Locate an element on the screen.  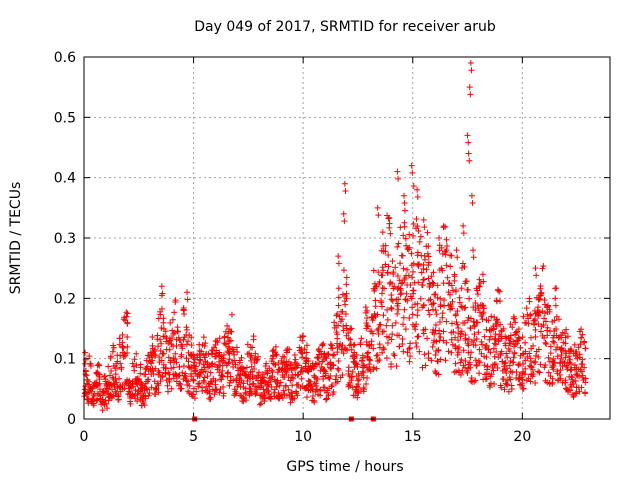
x-tick-label: 0 is located at coordinates (84, 437).